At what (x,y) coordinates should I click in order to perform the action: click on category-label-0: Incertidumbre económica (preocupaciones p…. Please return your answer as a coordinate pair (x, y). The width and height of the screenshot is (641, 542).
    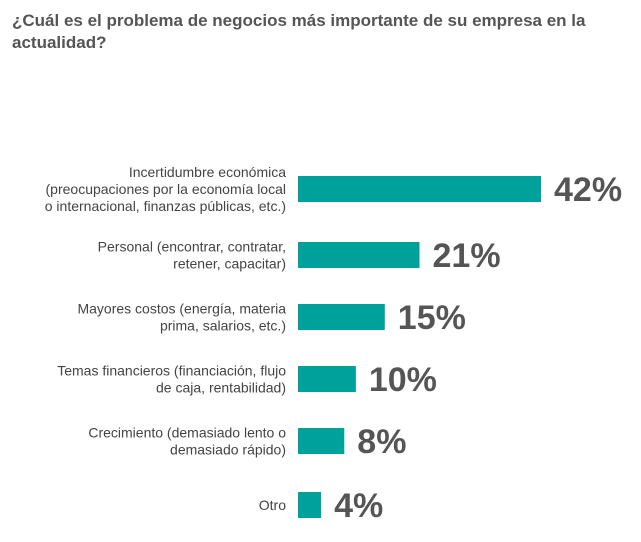
    Looking at the image, I should click on (165, 189).